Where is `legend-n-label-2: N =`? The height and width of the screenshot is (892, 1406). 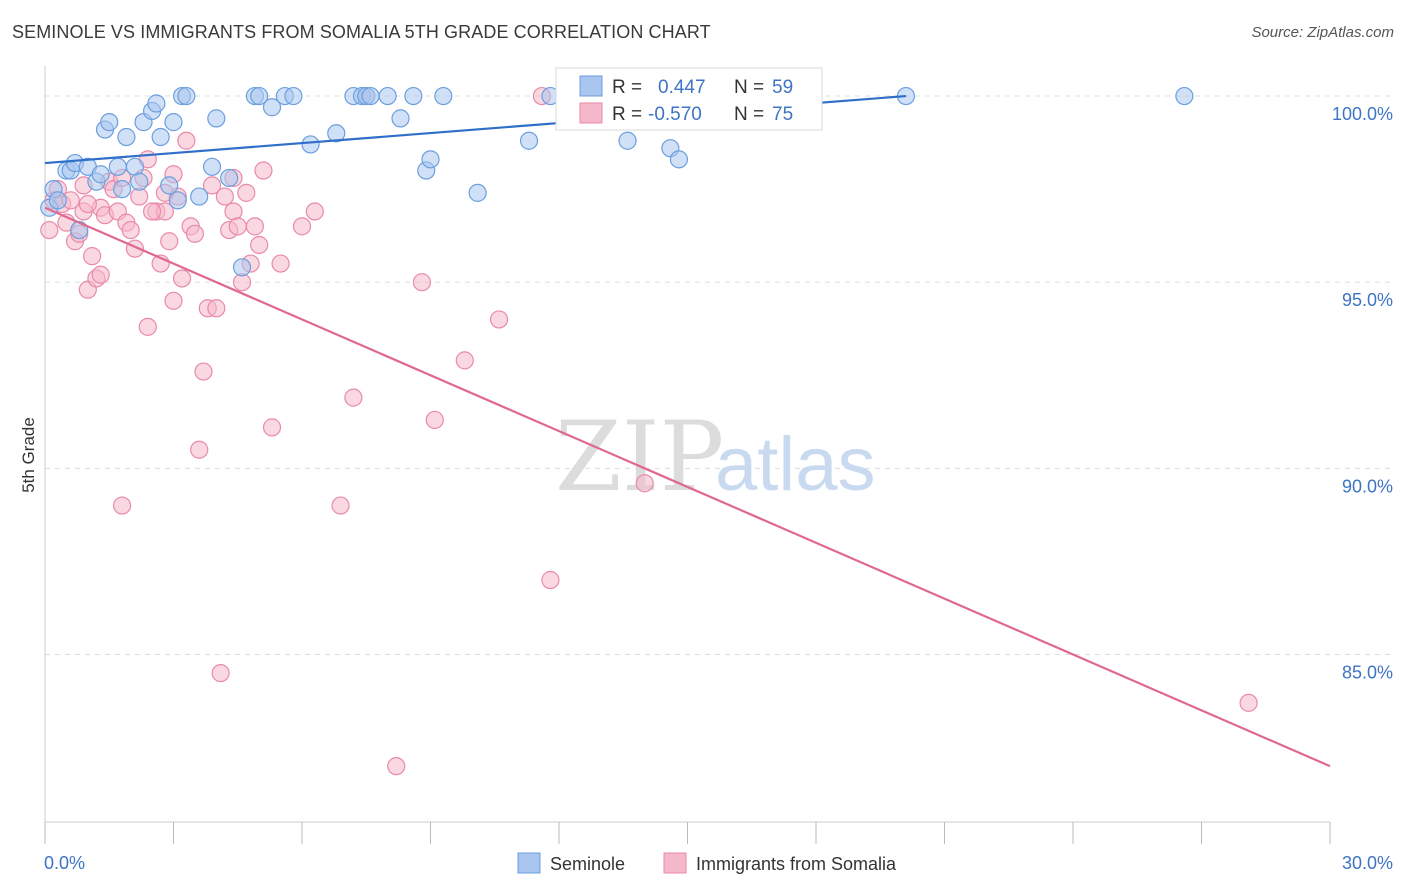
legend-n-label-2: N = is located at coordinates (749, 114).